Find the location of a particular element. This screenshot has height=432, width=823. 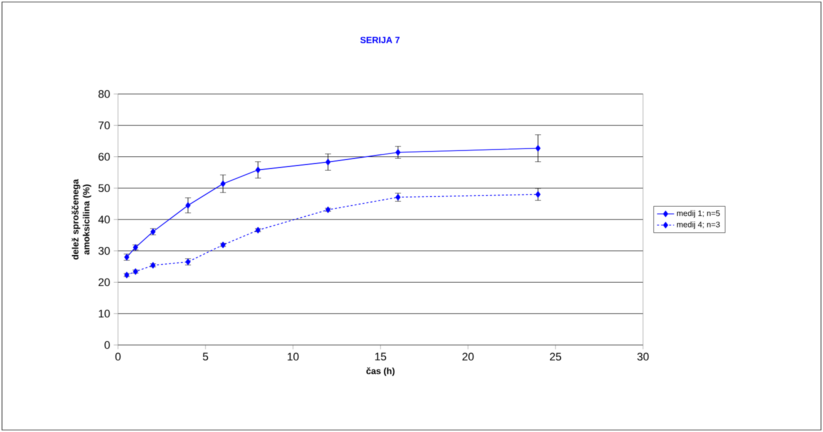

x-tick-label: 15 is located at coordinates (380, 356).